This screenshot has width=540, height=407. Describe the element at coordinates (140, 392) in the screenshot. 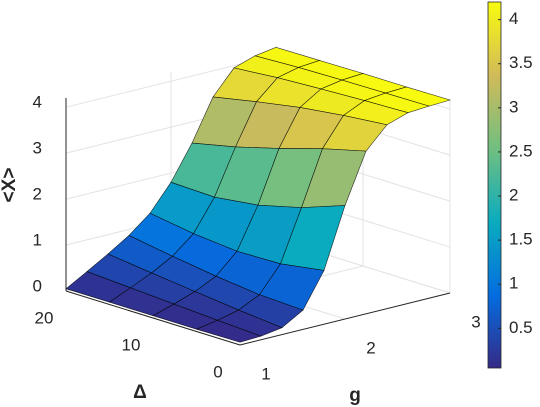

I see `y-axis-label: Δ` at that location.